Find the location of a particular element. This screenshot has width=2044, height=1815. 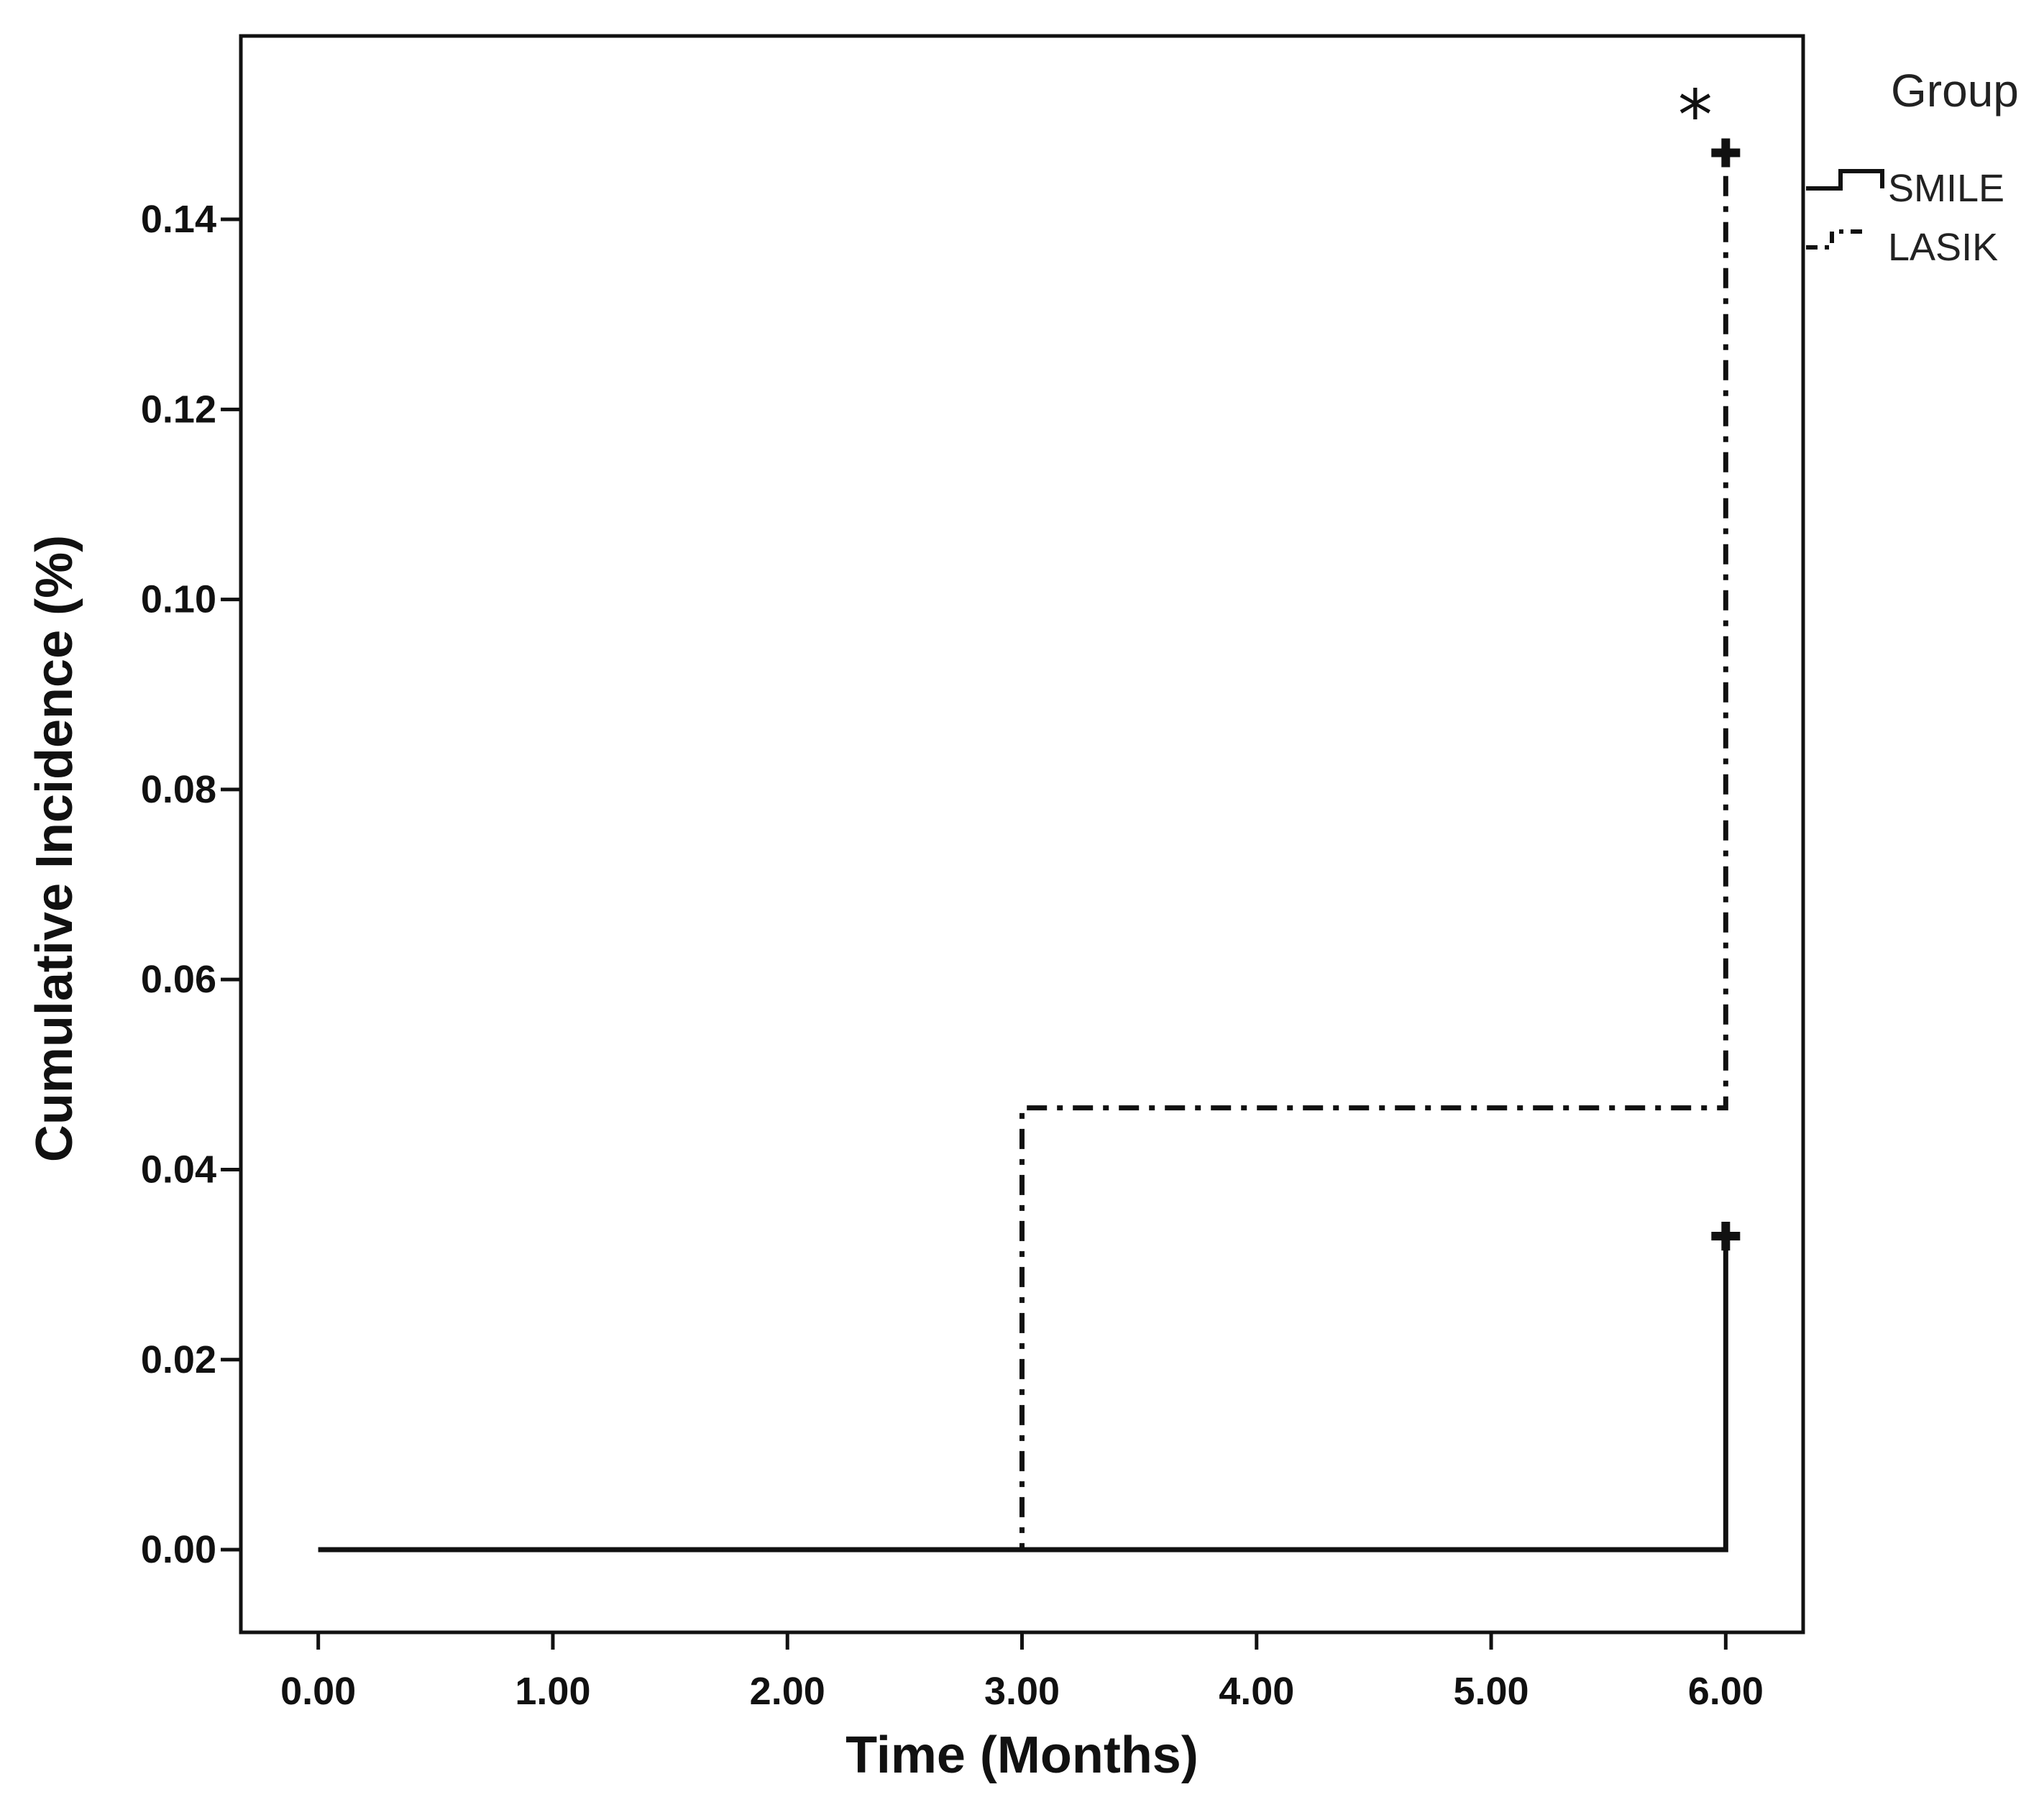

y-axis-title: Cumulative Incidence (%) is located at coordinates (54, 848).